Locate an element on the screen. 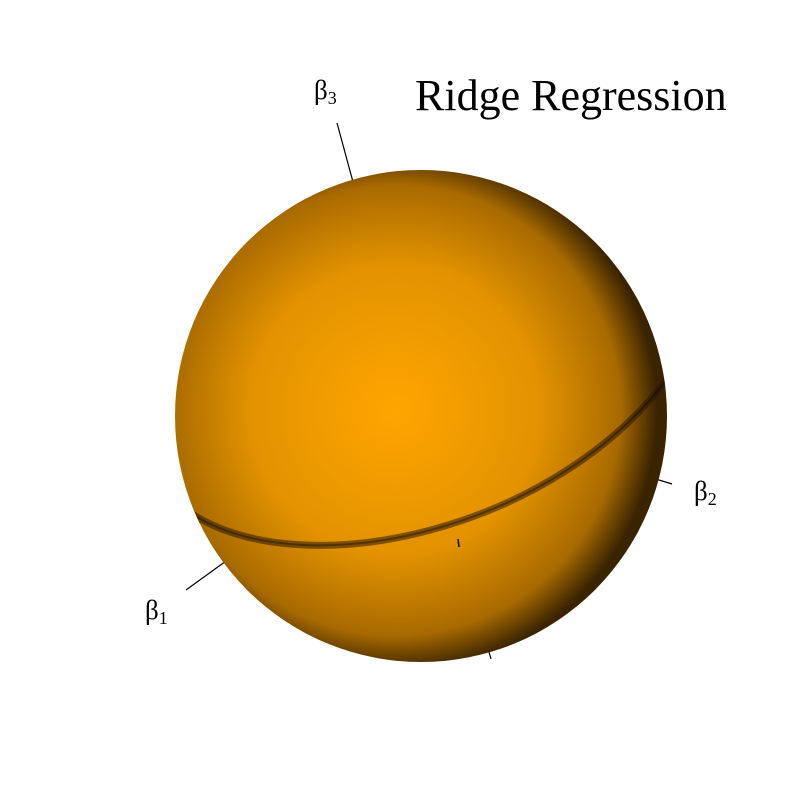  figure-title: Ridge Regression is located at coordinates (571, 95).